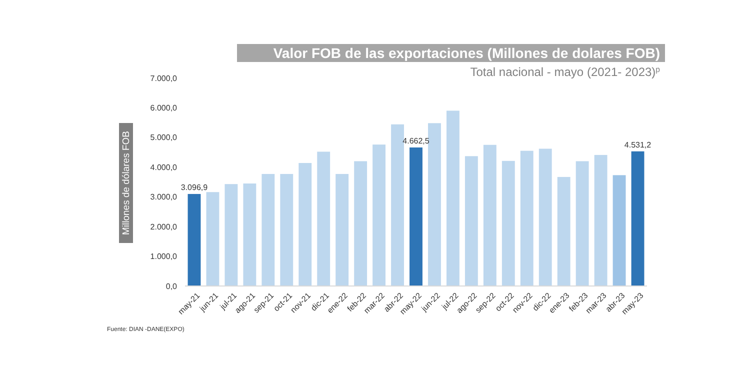 This screenshot has width=747, height=365. Describe the element at coordinates (164, 197) in the screenshot. I see `y-tick-label: 3.000,0` at that location.